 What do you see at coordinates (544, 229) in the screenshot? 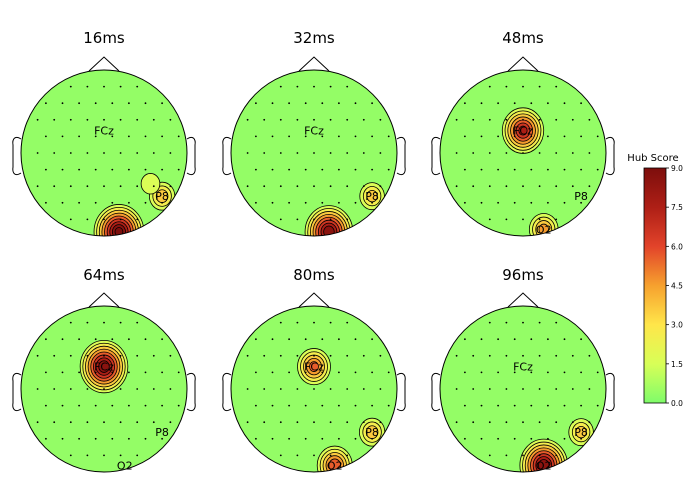
I see `electrode-label: O2` at bounding box center [544, 229].